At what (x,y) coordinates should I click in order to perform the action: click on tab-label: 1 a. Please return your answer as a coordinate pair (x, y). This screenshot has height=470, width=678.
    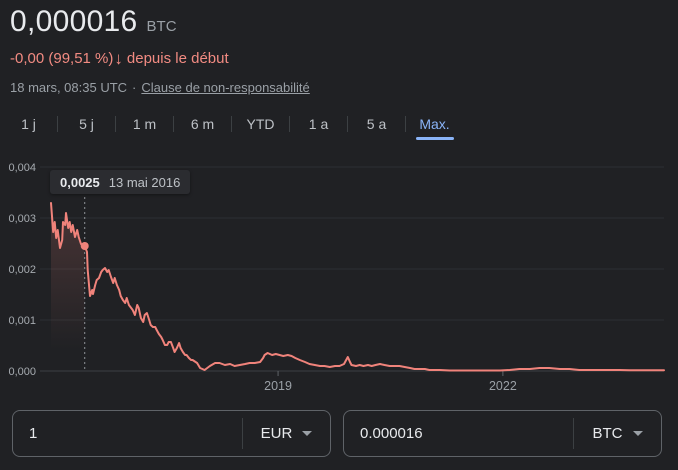
    Looking at the image, I should click on (318, 124).